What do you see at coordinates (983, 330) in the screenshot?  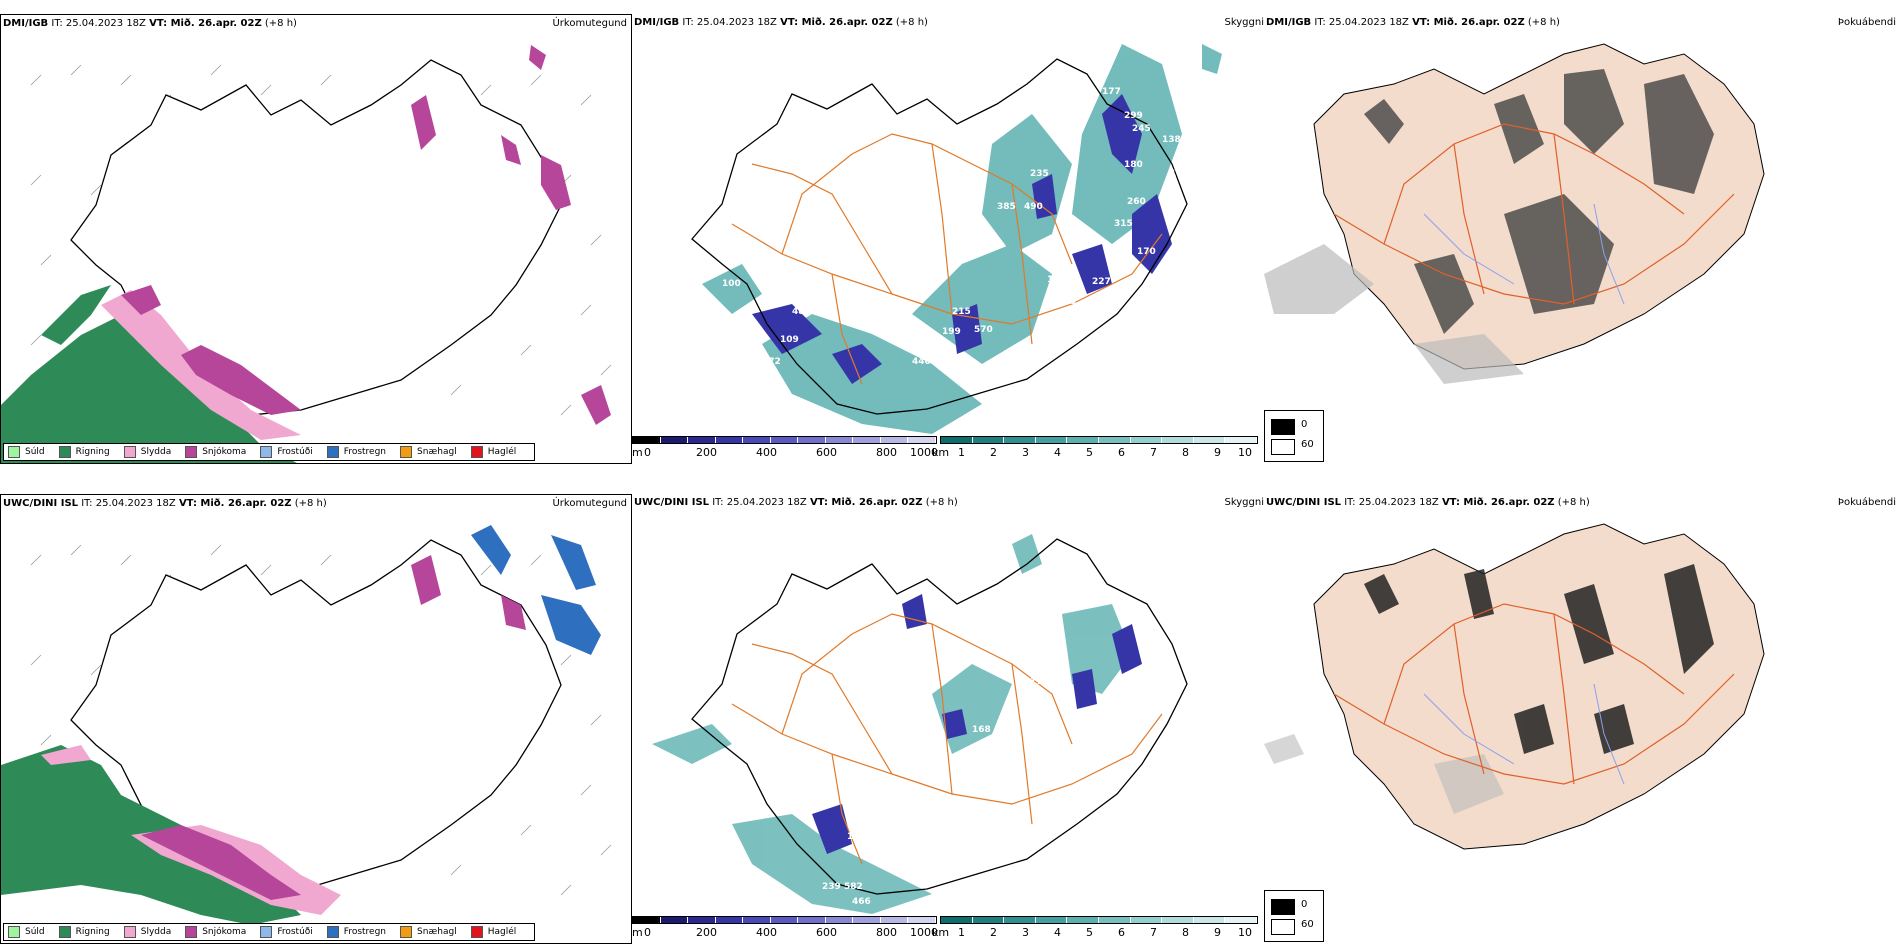 I see `svg-text: 570` at bounding box center [983, 330].